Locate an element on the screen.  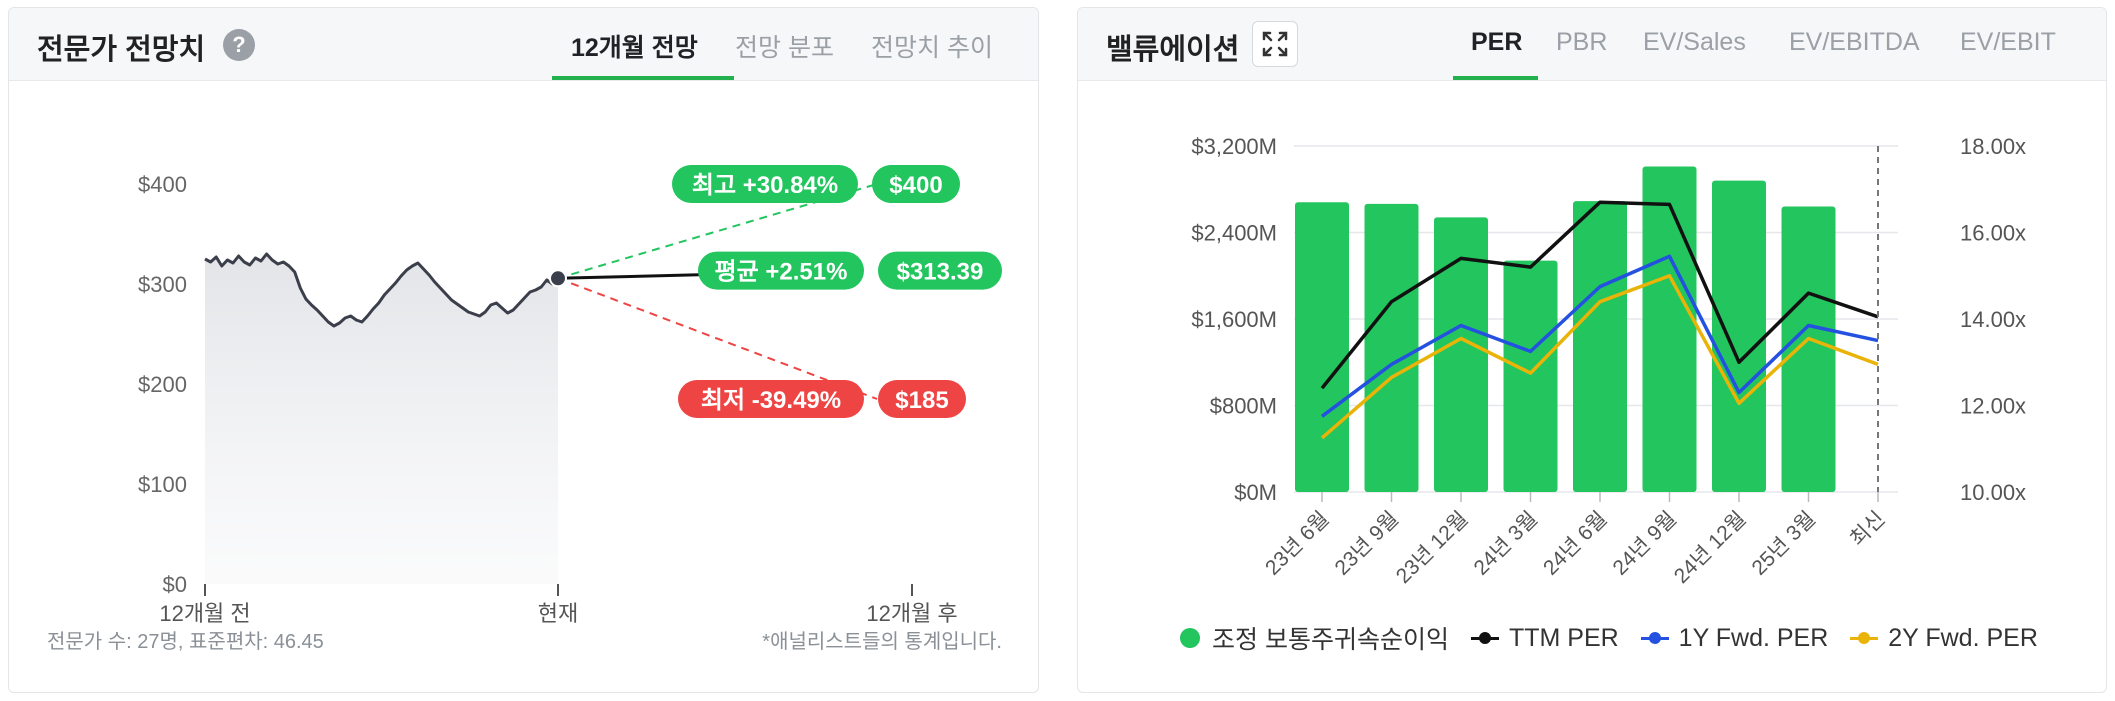
price-history-area is located at coordinates (381, 419).